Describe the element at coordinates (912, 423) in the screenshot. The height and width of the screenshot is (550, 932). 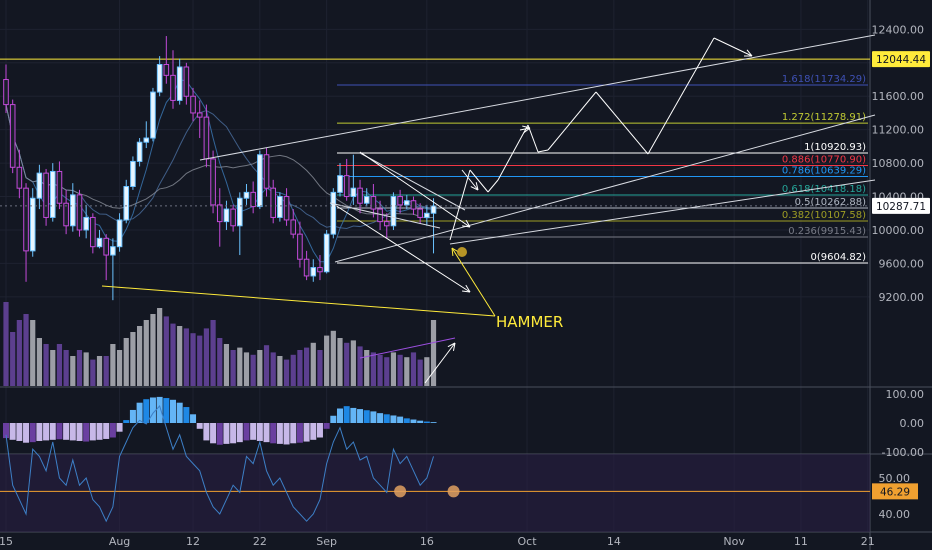
I see `macd-tick-label: 0.00` at that location.